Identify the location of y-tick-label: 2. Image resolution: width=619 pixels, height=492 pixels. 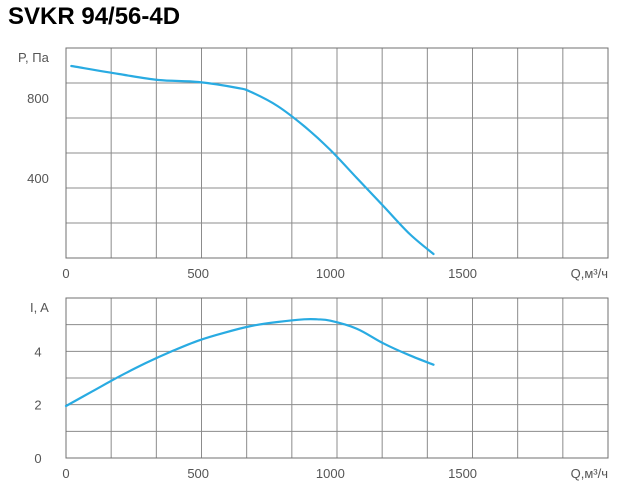
(37, 405).